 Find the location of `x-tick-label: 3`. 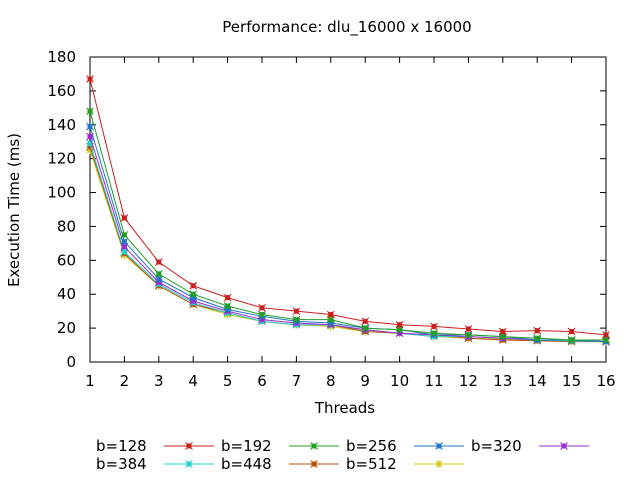

x-tick-label: 3 is located at coordinates (159, 381).